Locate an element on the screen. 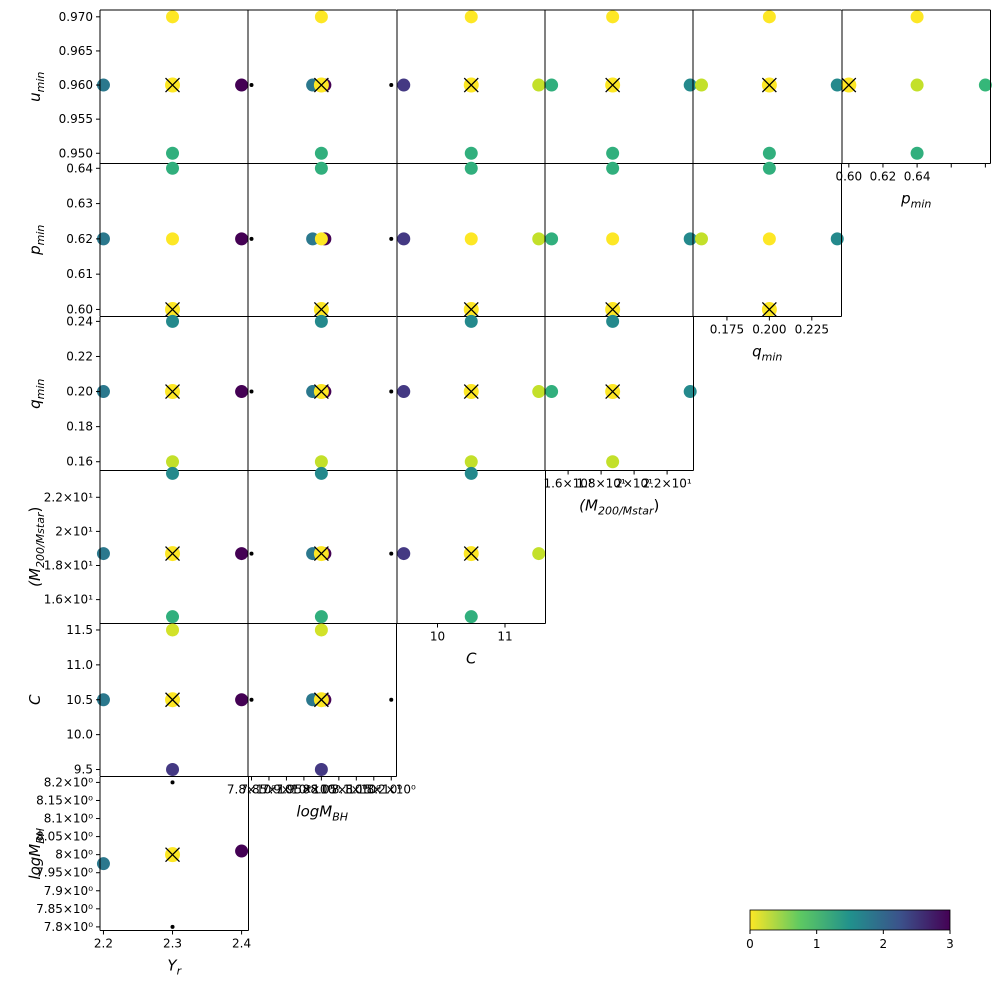 The height and width of the screenshot is (1000, 1000). y-axis-label-umin: umin is located at coordinates (36, 87).